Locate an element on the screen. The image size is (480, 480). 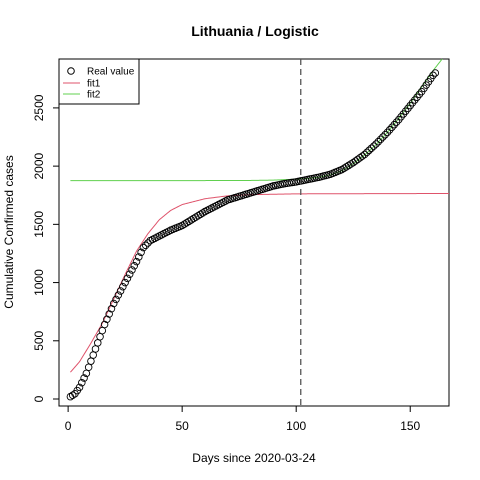
y-tick-label: 500 is located at coordinates (39, 340).